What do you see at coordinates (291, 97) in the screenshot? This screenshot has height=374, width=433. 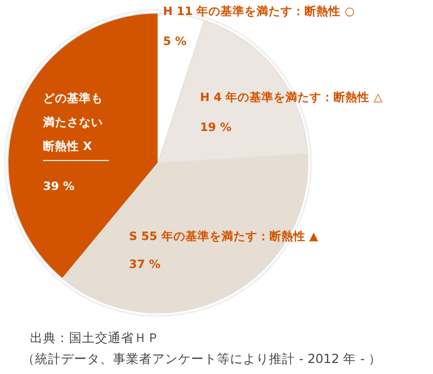 I see `slice-label: H 4 年の基準を満たす：断熱性 △` at bounding box center [291, 97].